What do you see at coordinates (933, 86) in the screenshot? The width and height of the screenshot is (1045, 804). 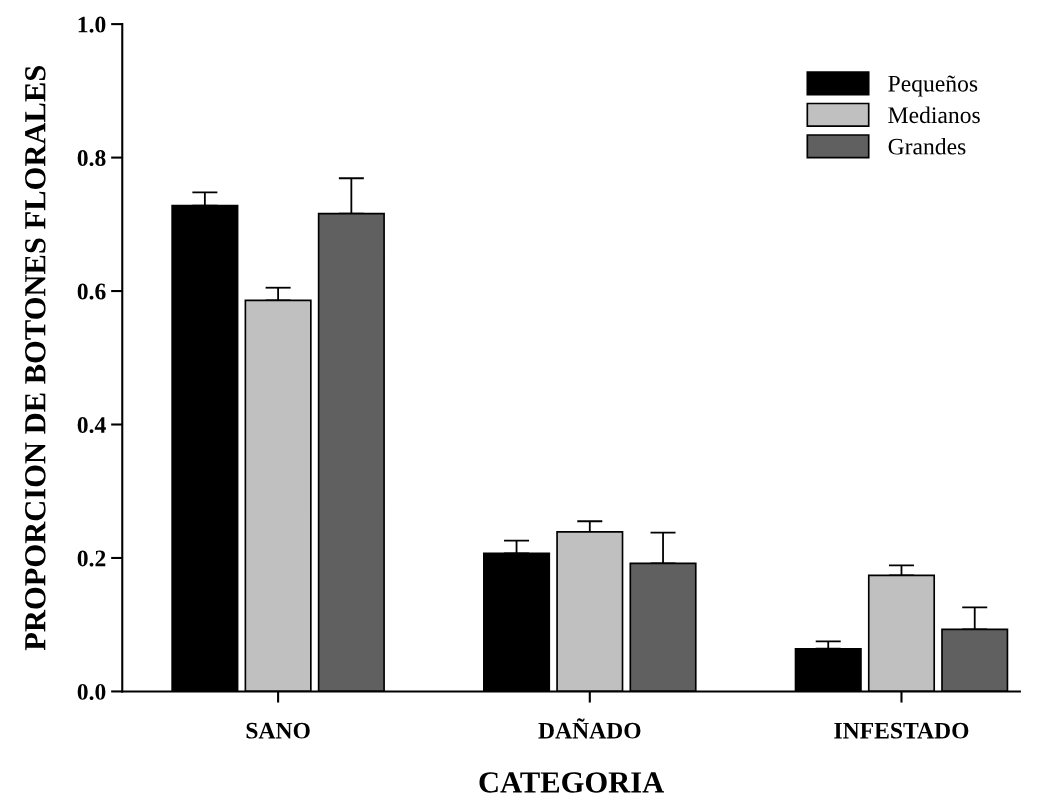 I see `legend-label: Pequeños` at bounding box center [933, 86].